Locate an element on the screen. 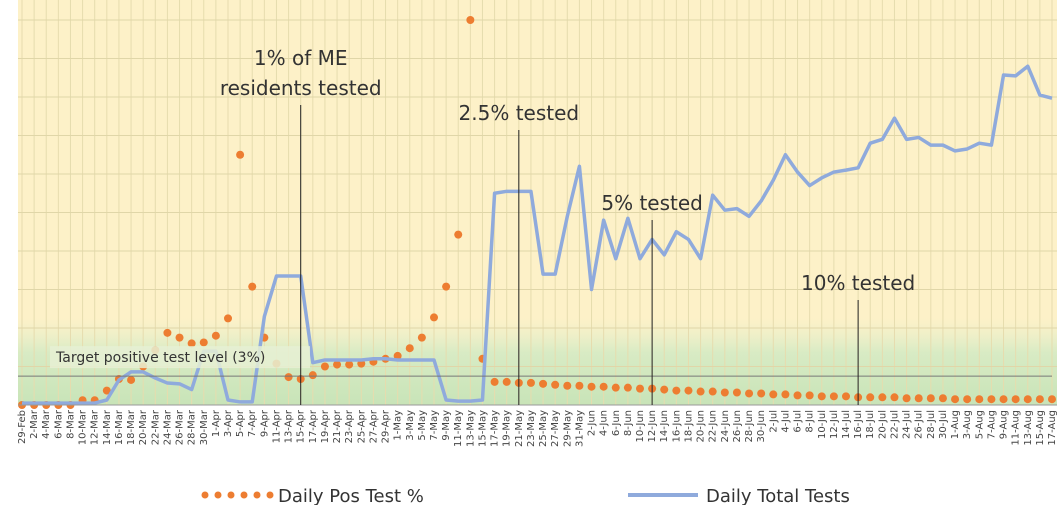  x-tick-label: 12-Mar is located at coordinates (95, 427).